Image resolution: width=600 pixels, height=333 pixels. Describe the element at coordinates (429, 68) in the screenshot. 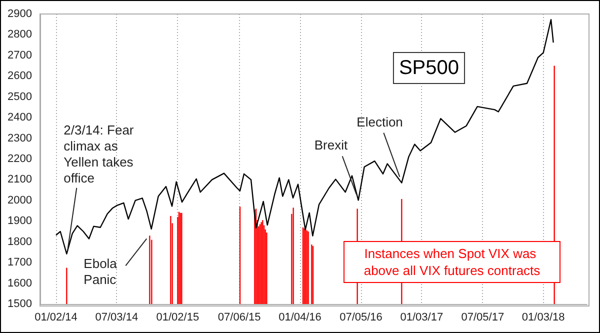

I see `series-label: SP500` at that location.